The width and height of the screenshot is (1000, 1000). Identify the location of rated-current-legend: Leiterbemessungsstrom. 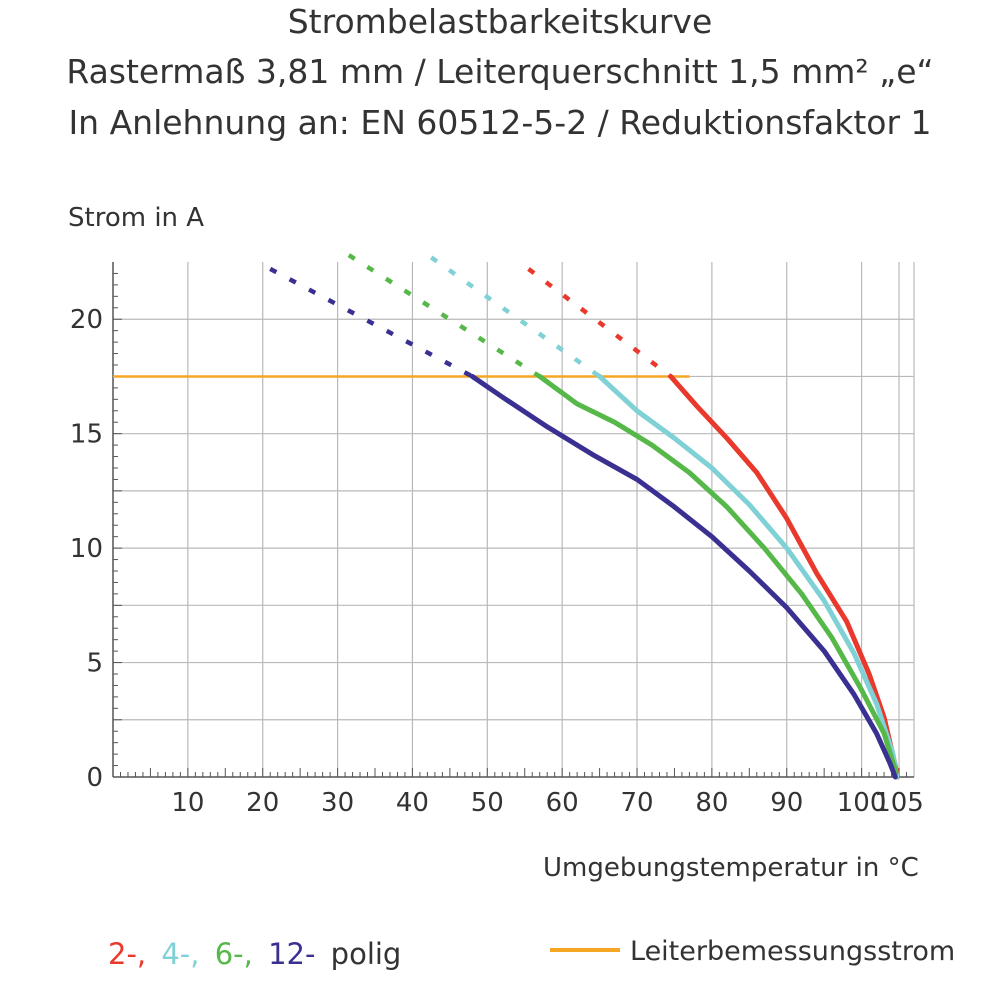
(752, 951).